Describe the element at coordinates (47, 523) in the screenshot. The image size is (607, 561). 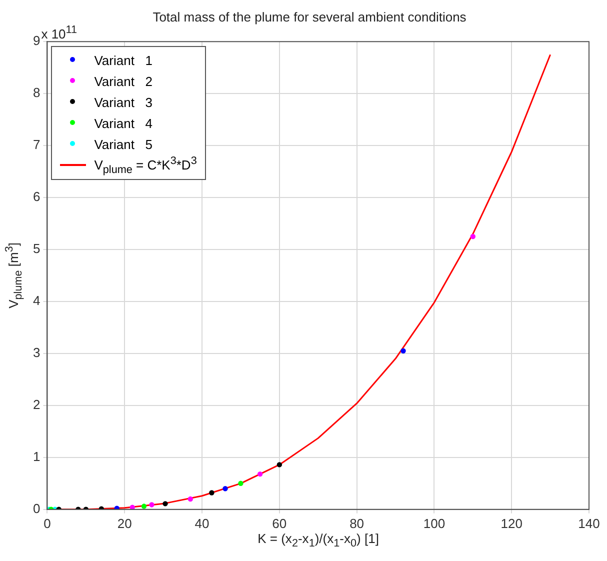
I see `x-tick-label: 0` at that location.